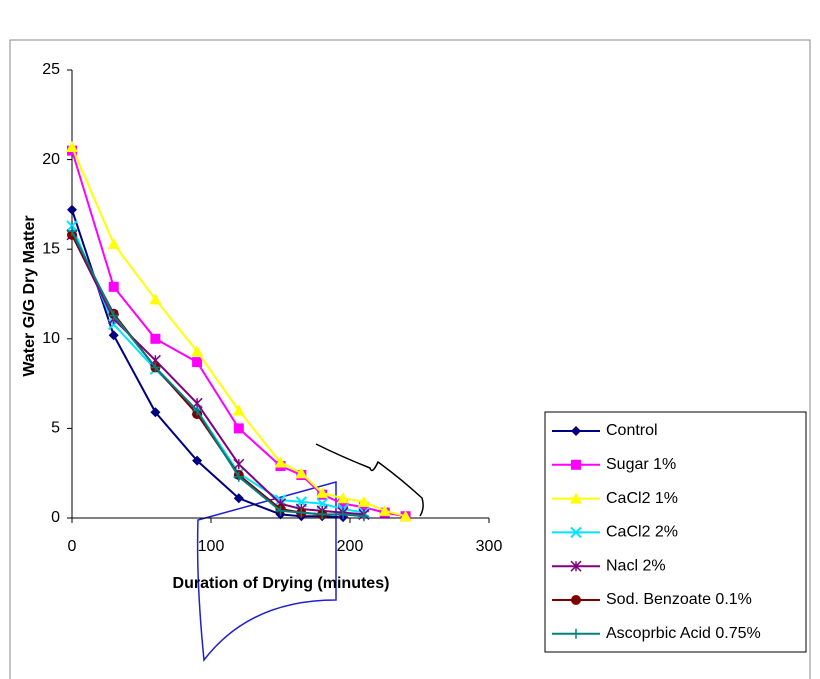 Image resolution: width=820 pixels, height=679 pixels. I want to click on y-tick-label: 20, so click(51, 159).